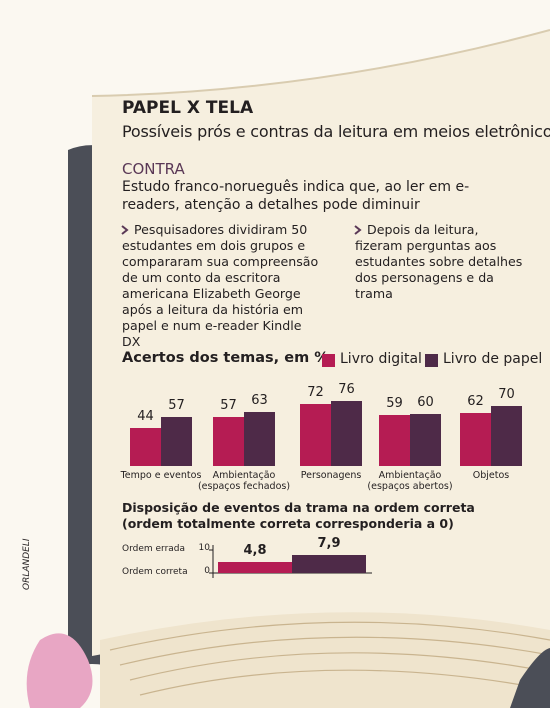  Describe the element at coordinates (315, 393) in the screenshot. I see `value-label: 72` at that location.